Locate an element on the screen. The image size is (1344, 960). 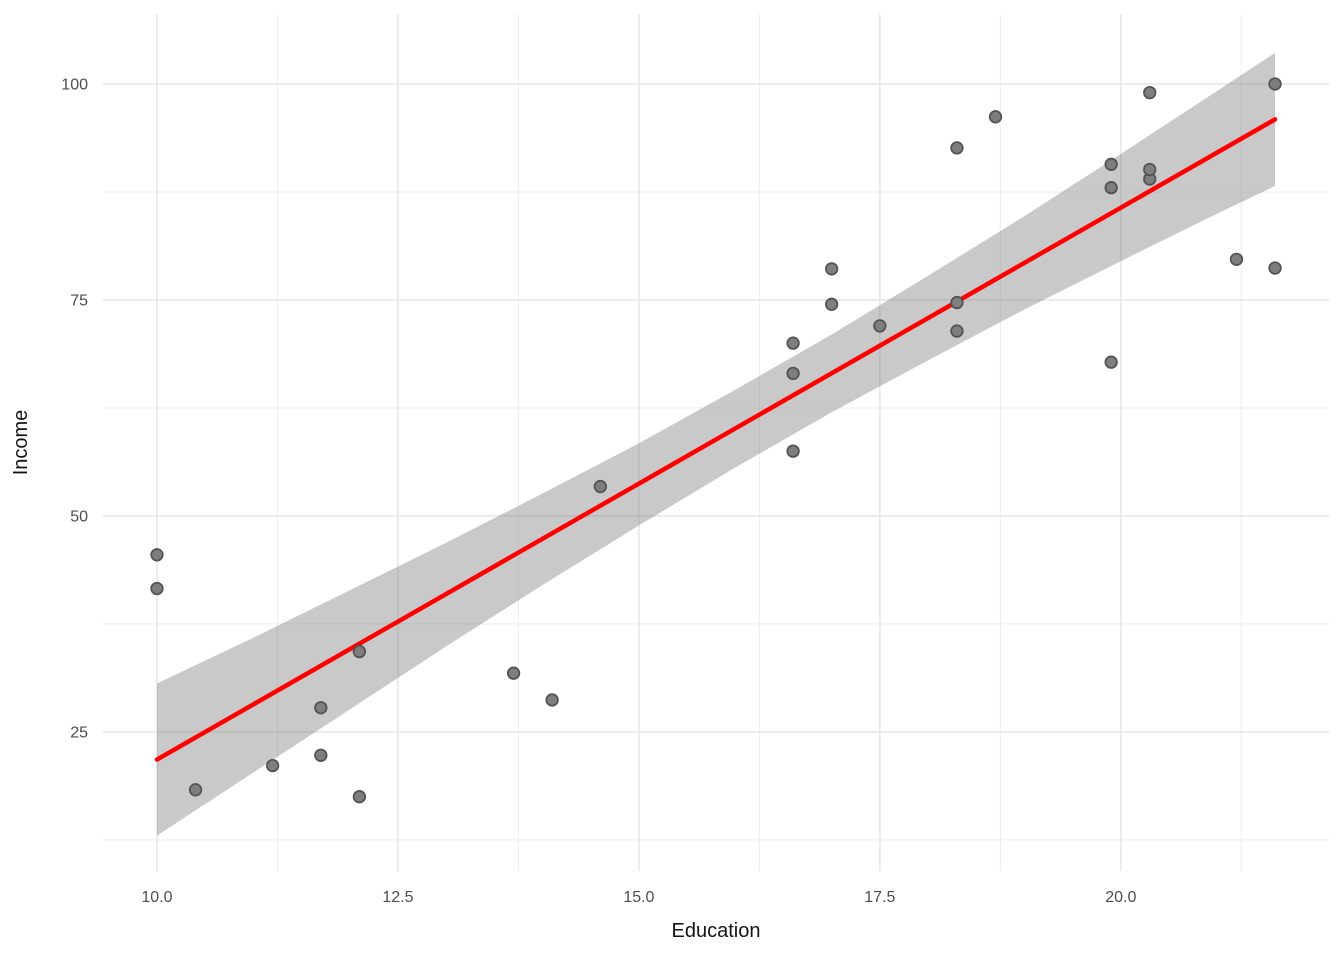
x-axis-tick-labels: 10.0 12.5 15.0 17.5 20.0 is located at coordinates (638, 897).